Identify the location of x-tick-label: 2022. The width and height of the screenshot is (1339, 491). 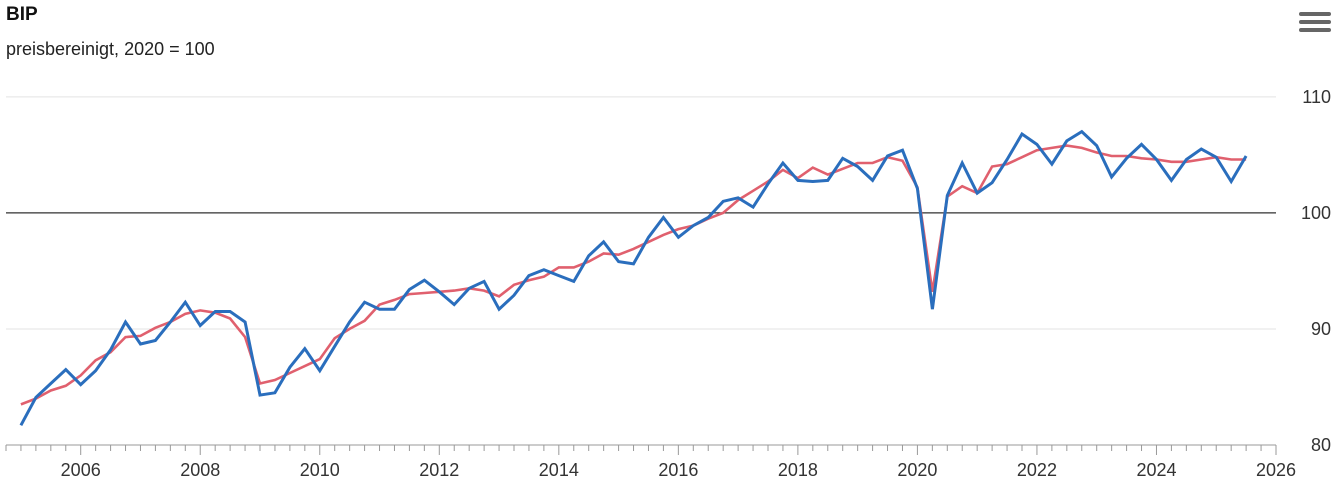
(1037, 470).